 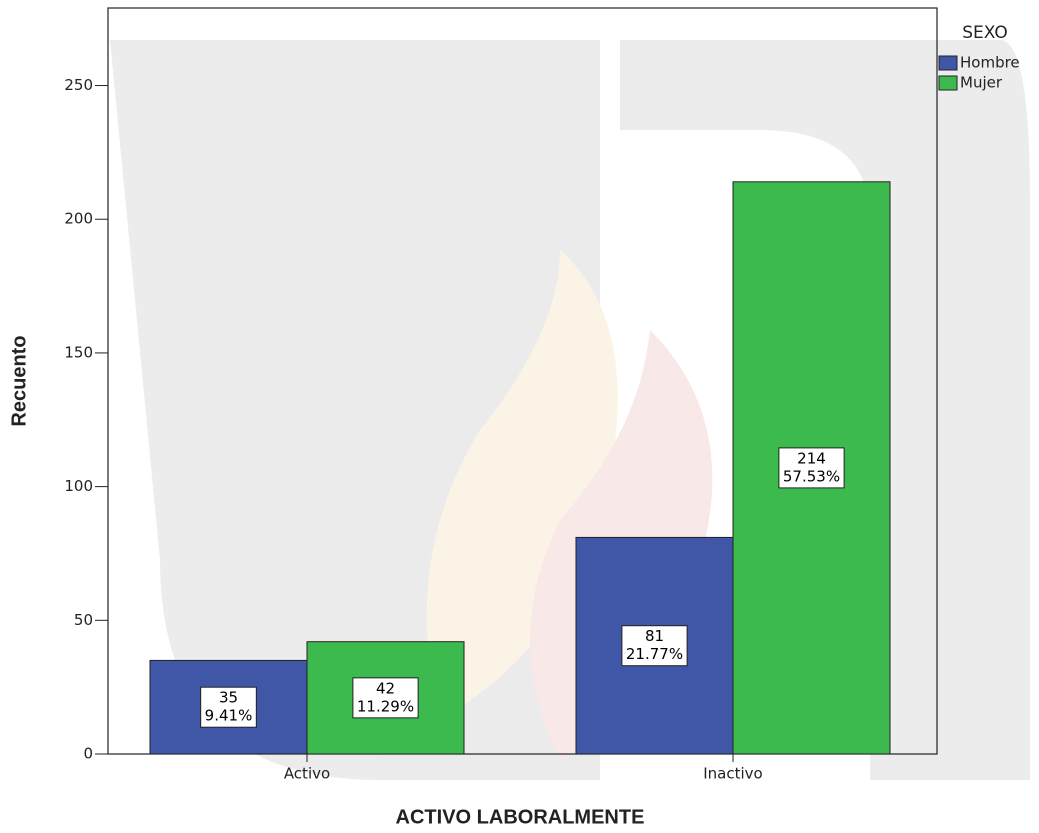 I want to click on data-label-count: 81, so click(x=654, y=636).